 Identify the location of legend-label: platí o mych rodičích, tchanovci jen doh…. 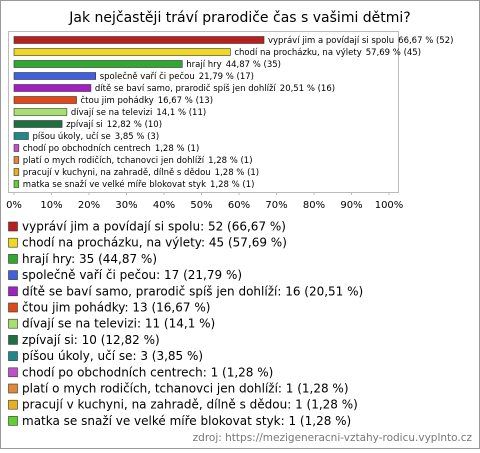
(185, 389).